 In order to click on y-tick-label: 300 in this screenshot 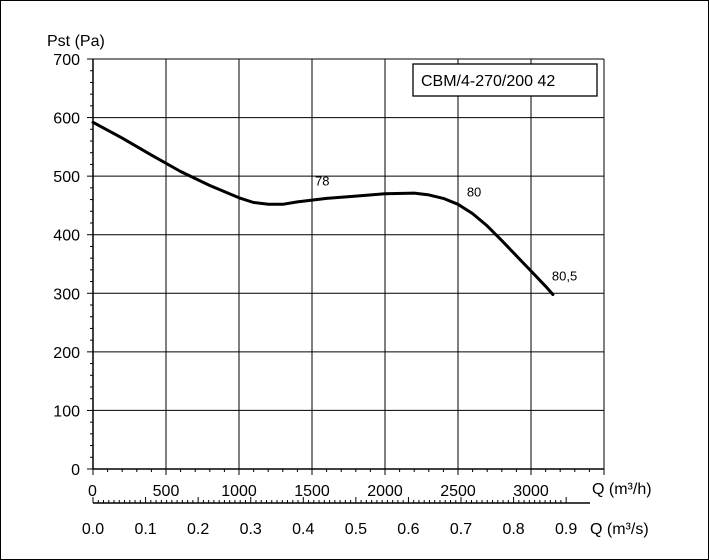, I will do `click(66, 294)`.